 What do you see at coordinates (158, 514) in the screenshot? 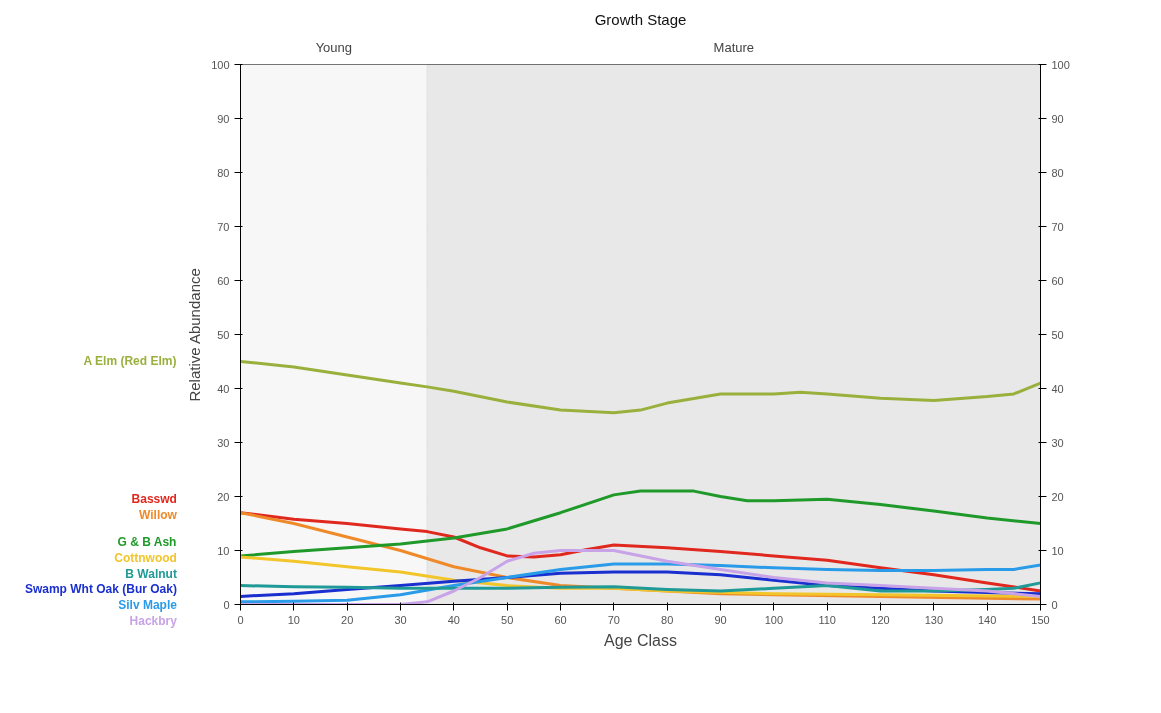
I see `text: Willow` at bounding box center [158, 514].